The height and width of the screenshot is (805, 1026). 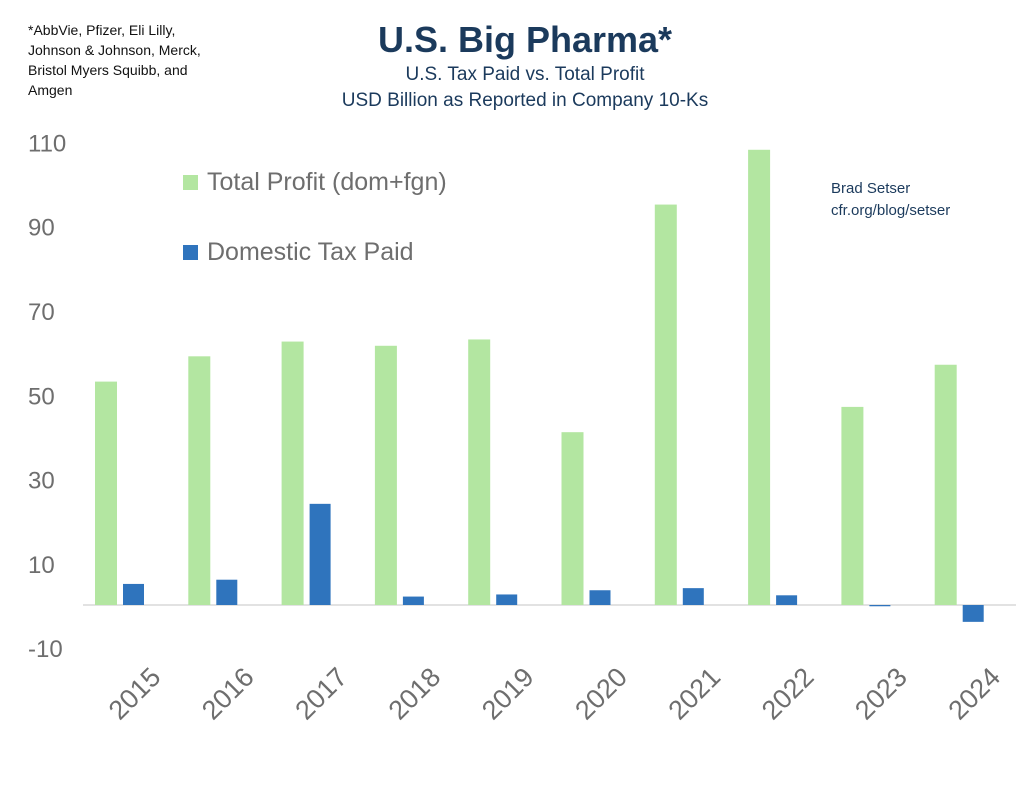 What do you see at coordinates (880, 606) in the screenshot?
I see `tax-bar-2023` at bounding box center [880, 606].